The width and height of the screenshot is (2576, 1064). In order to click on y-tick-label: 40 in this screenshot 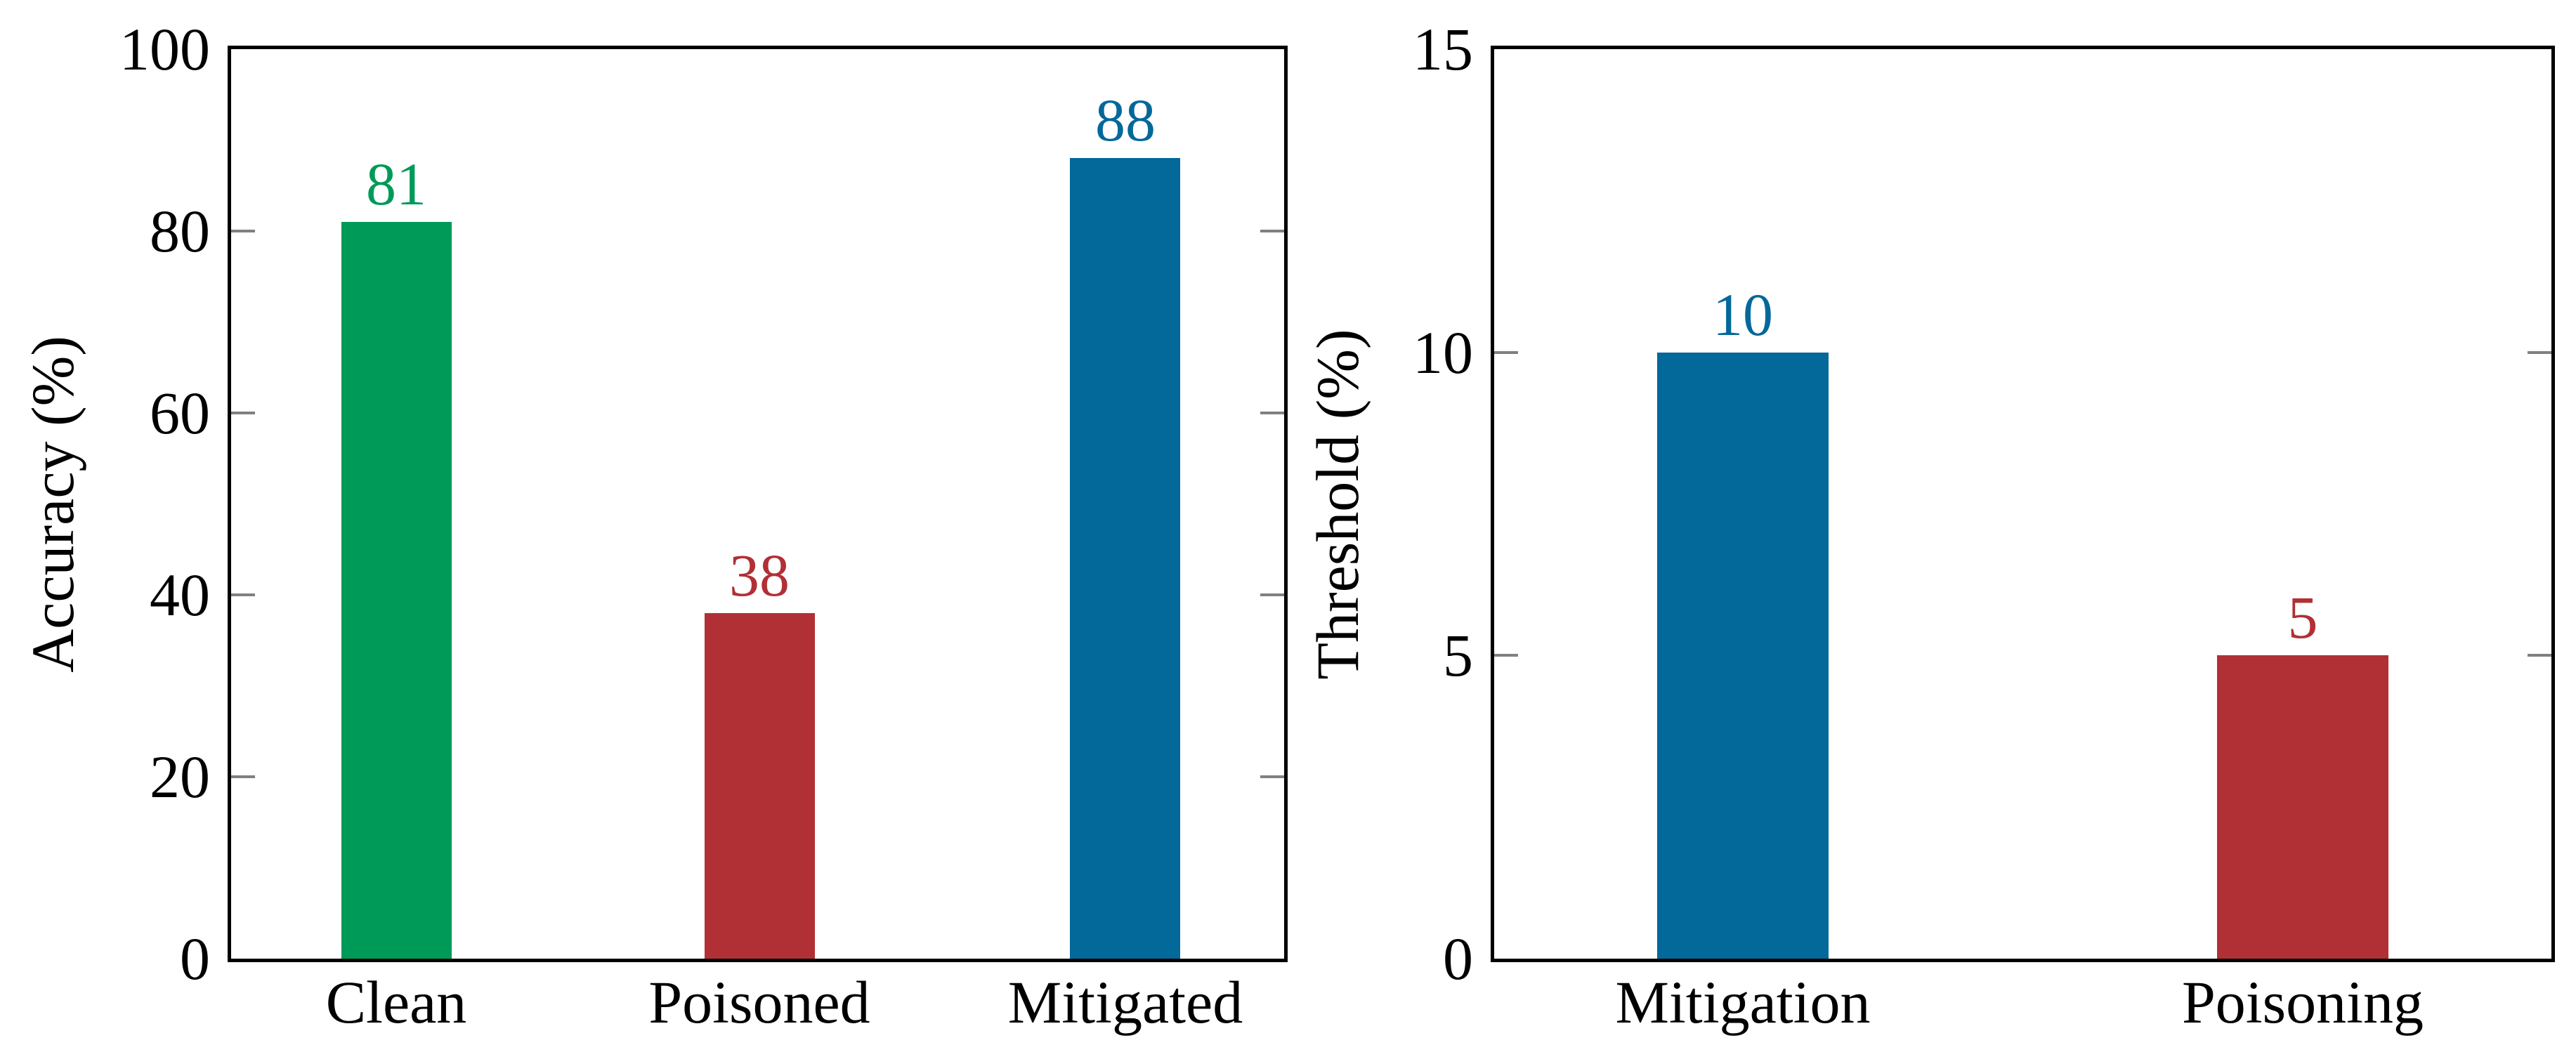, I will do `click(180, 595)`.